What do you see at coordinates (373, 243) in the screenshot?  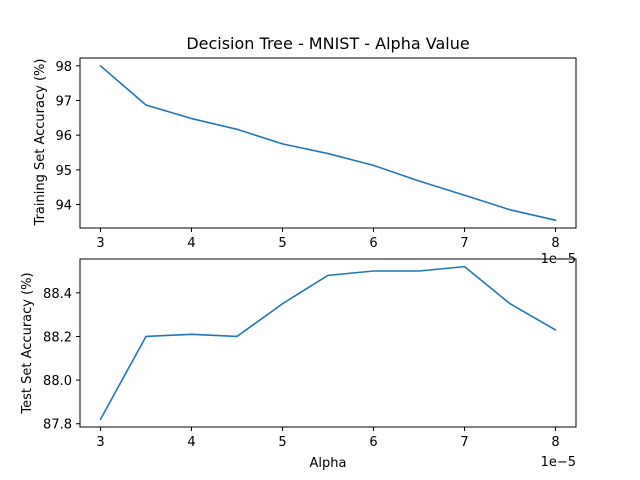 I see `training-x-tick-label: 6` at bounding box center [373, 243].